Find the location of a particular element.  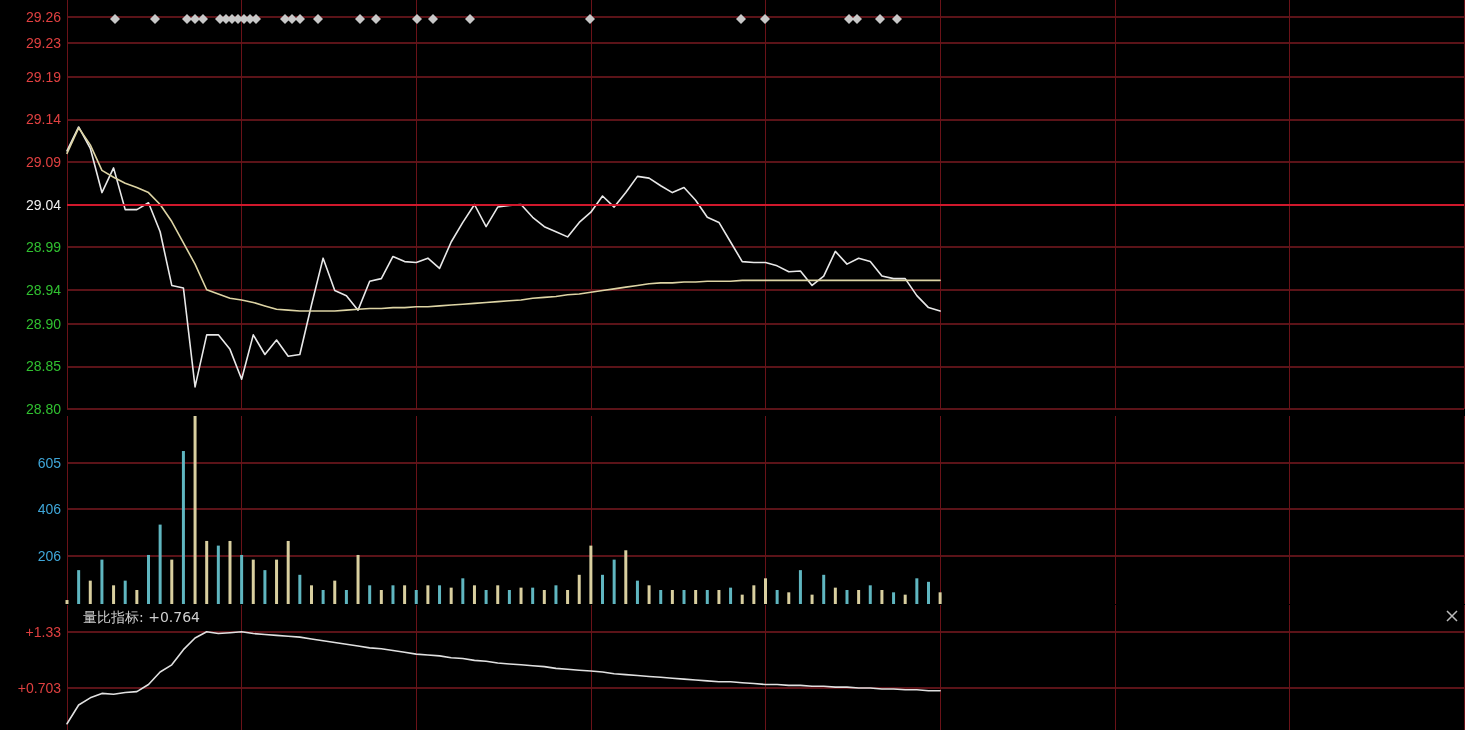

y-tick-label: 28.80 is located at coordinates (43, 409).